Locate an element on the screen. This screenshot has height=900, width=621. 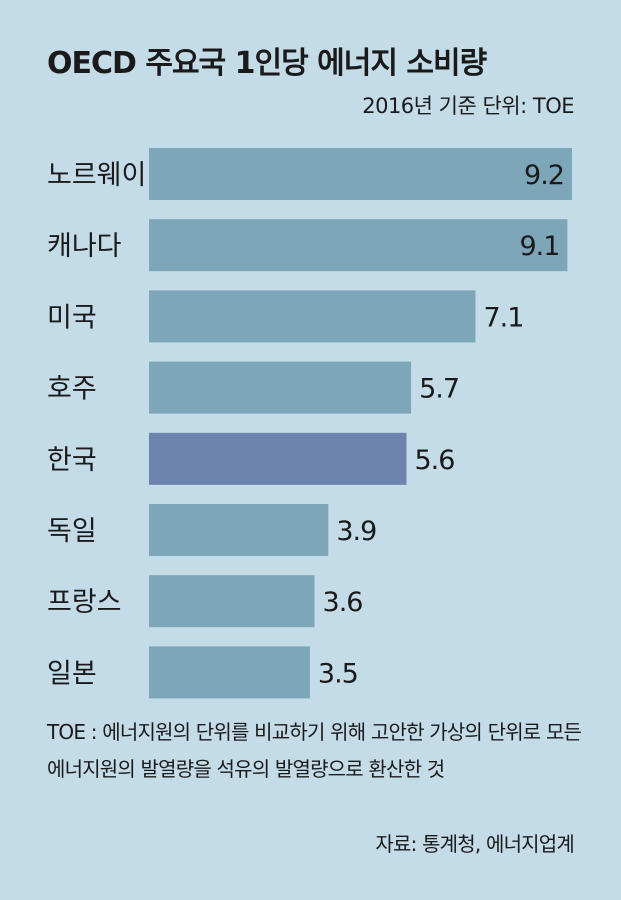
value-label: 3.6 is located at coordinates (343, 602).